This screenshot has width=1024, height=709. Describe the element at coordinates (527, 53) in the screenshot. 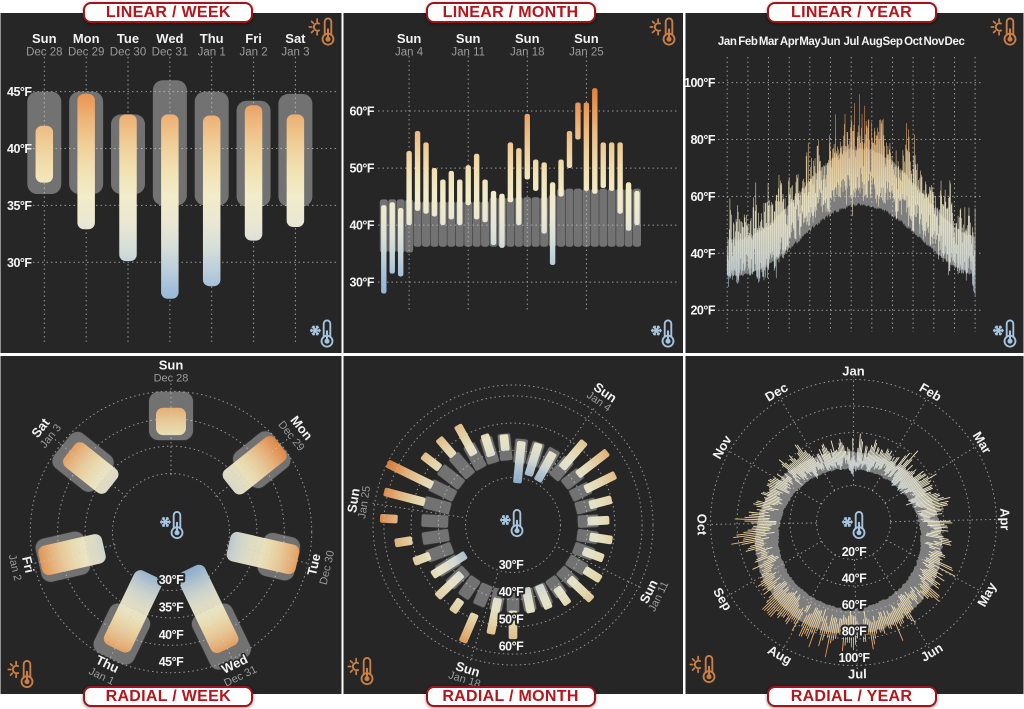

I see `svg-text: Jan 18` at that location.